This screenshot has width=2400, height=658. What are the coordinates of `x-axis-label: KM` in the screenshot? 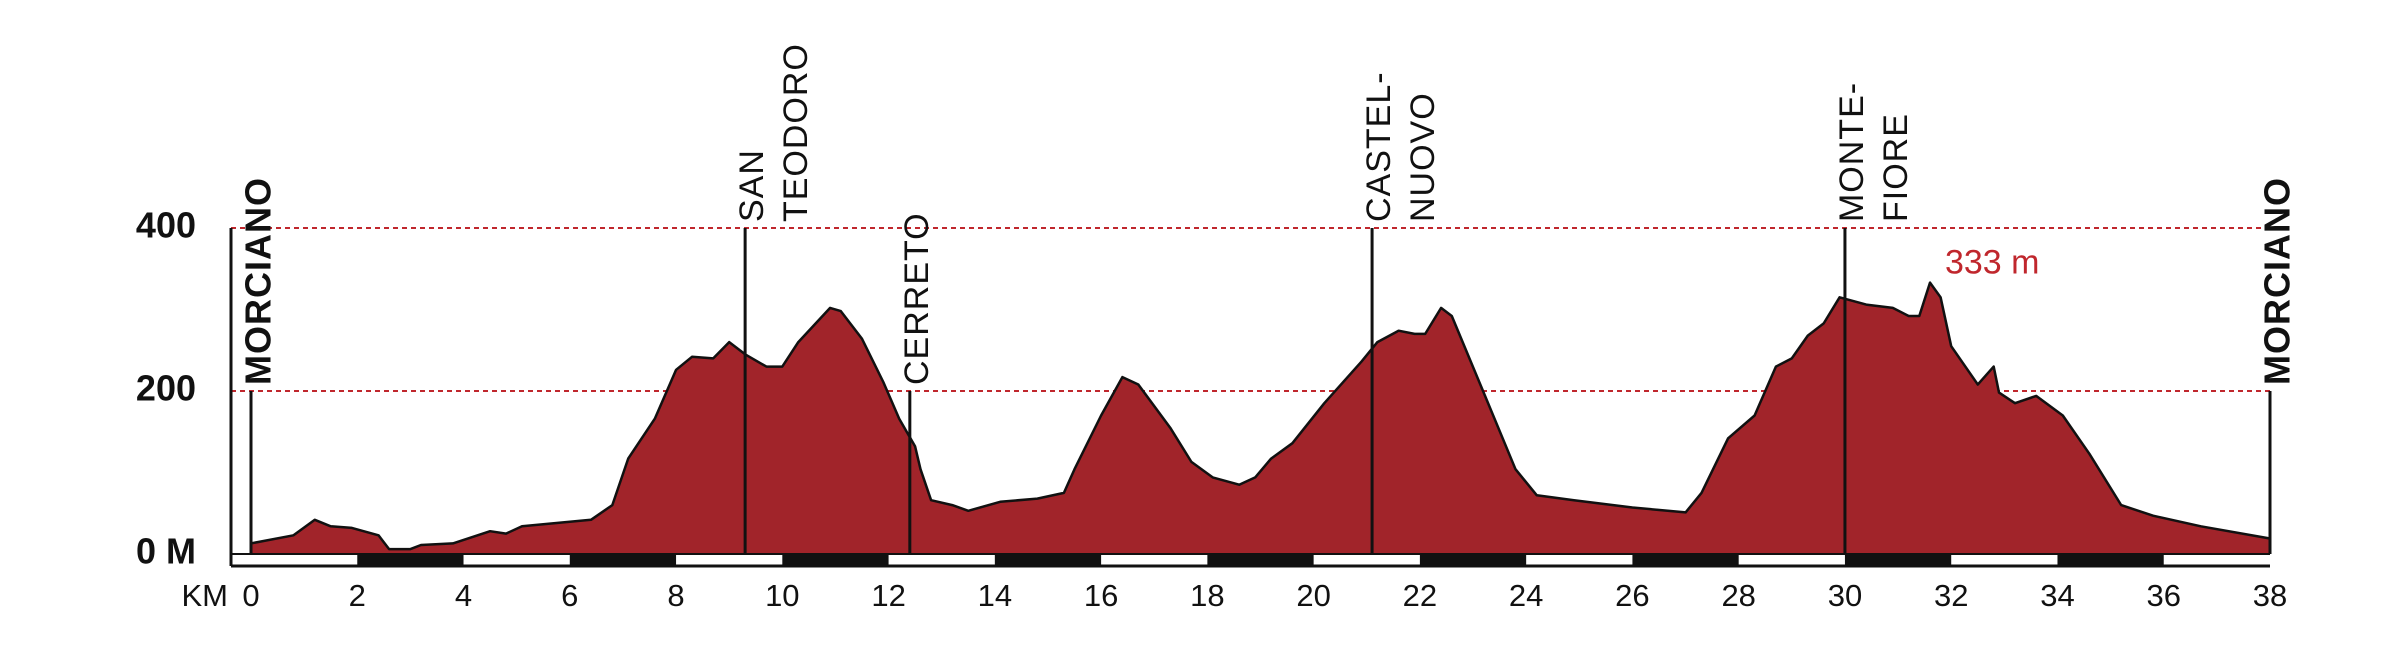 It's located at (205, 595).